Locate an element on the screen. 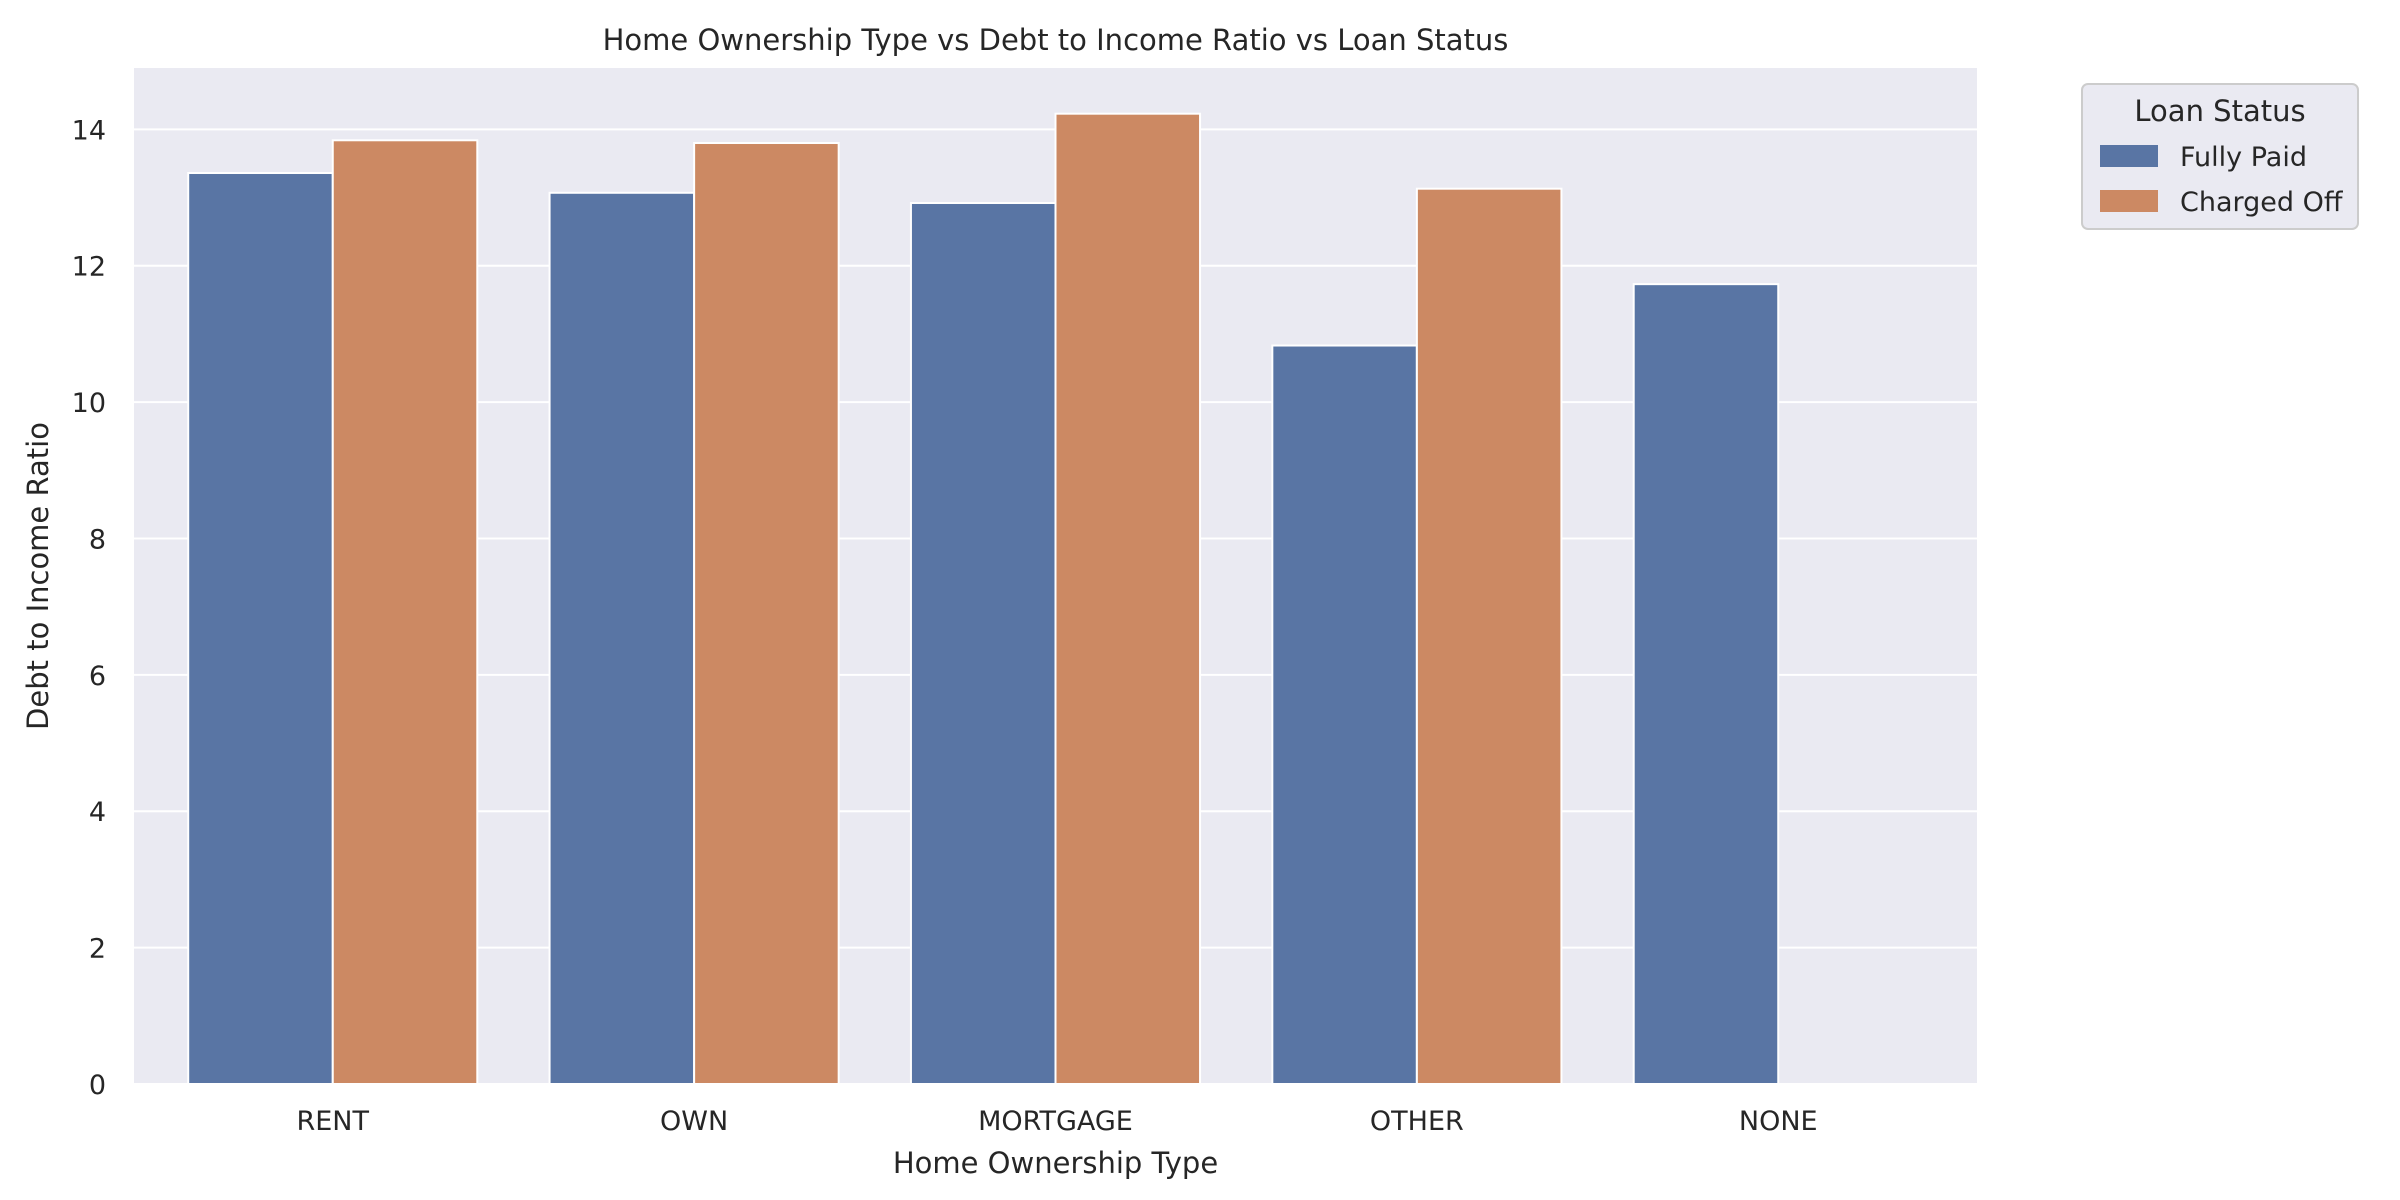 The width and height of the screenshot is (2400, 1200). x-tick-label: RENT is located at coordinates (332, 1121).